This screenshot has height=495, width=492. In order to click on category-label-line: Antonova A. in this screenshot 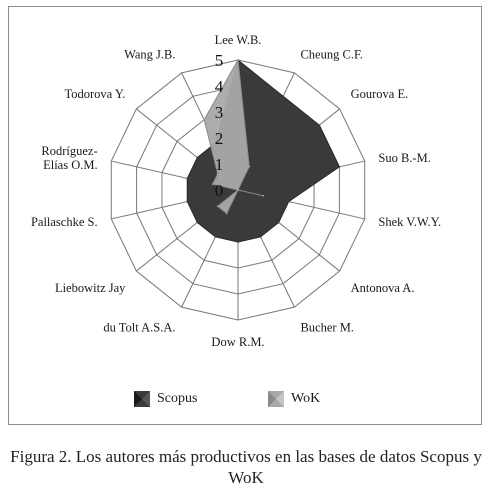, I will do `click(383, 288)`.